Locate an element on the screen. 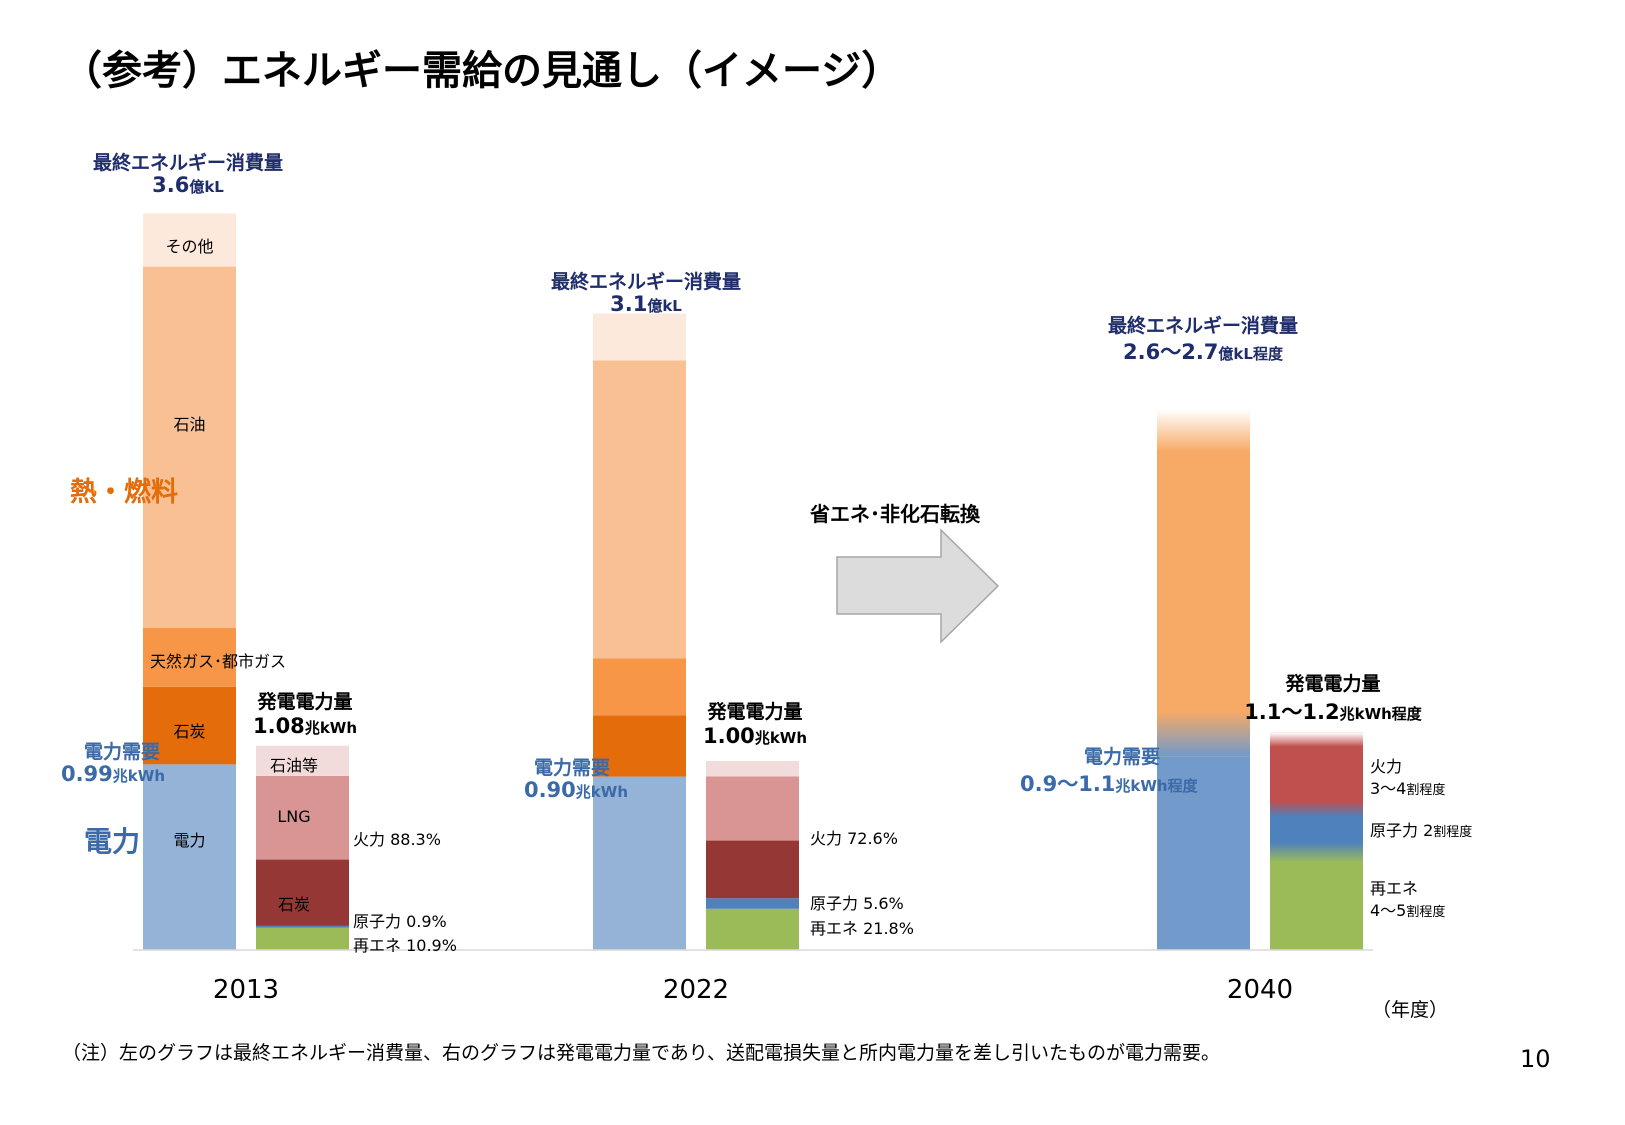 This screenshot has height=1125, width=1625. callout-renew-2040: 再エネ 4〜5割程度 is located at coordinates (1407, 901).